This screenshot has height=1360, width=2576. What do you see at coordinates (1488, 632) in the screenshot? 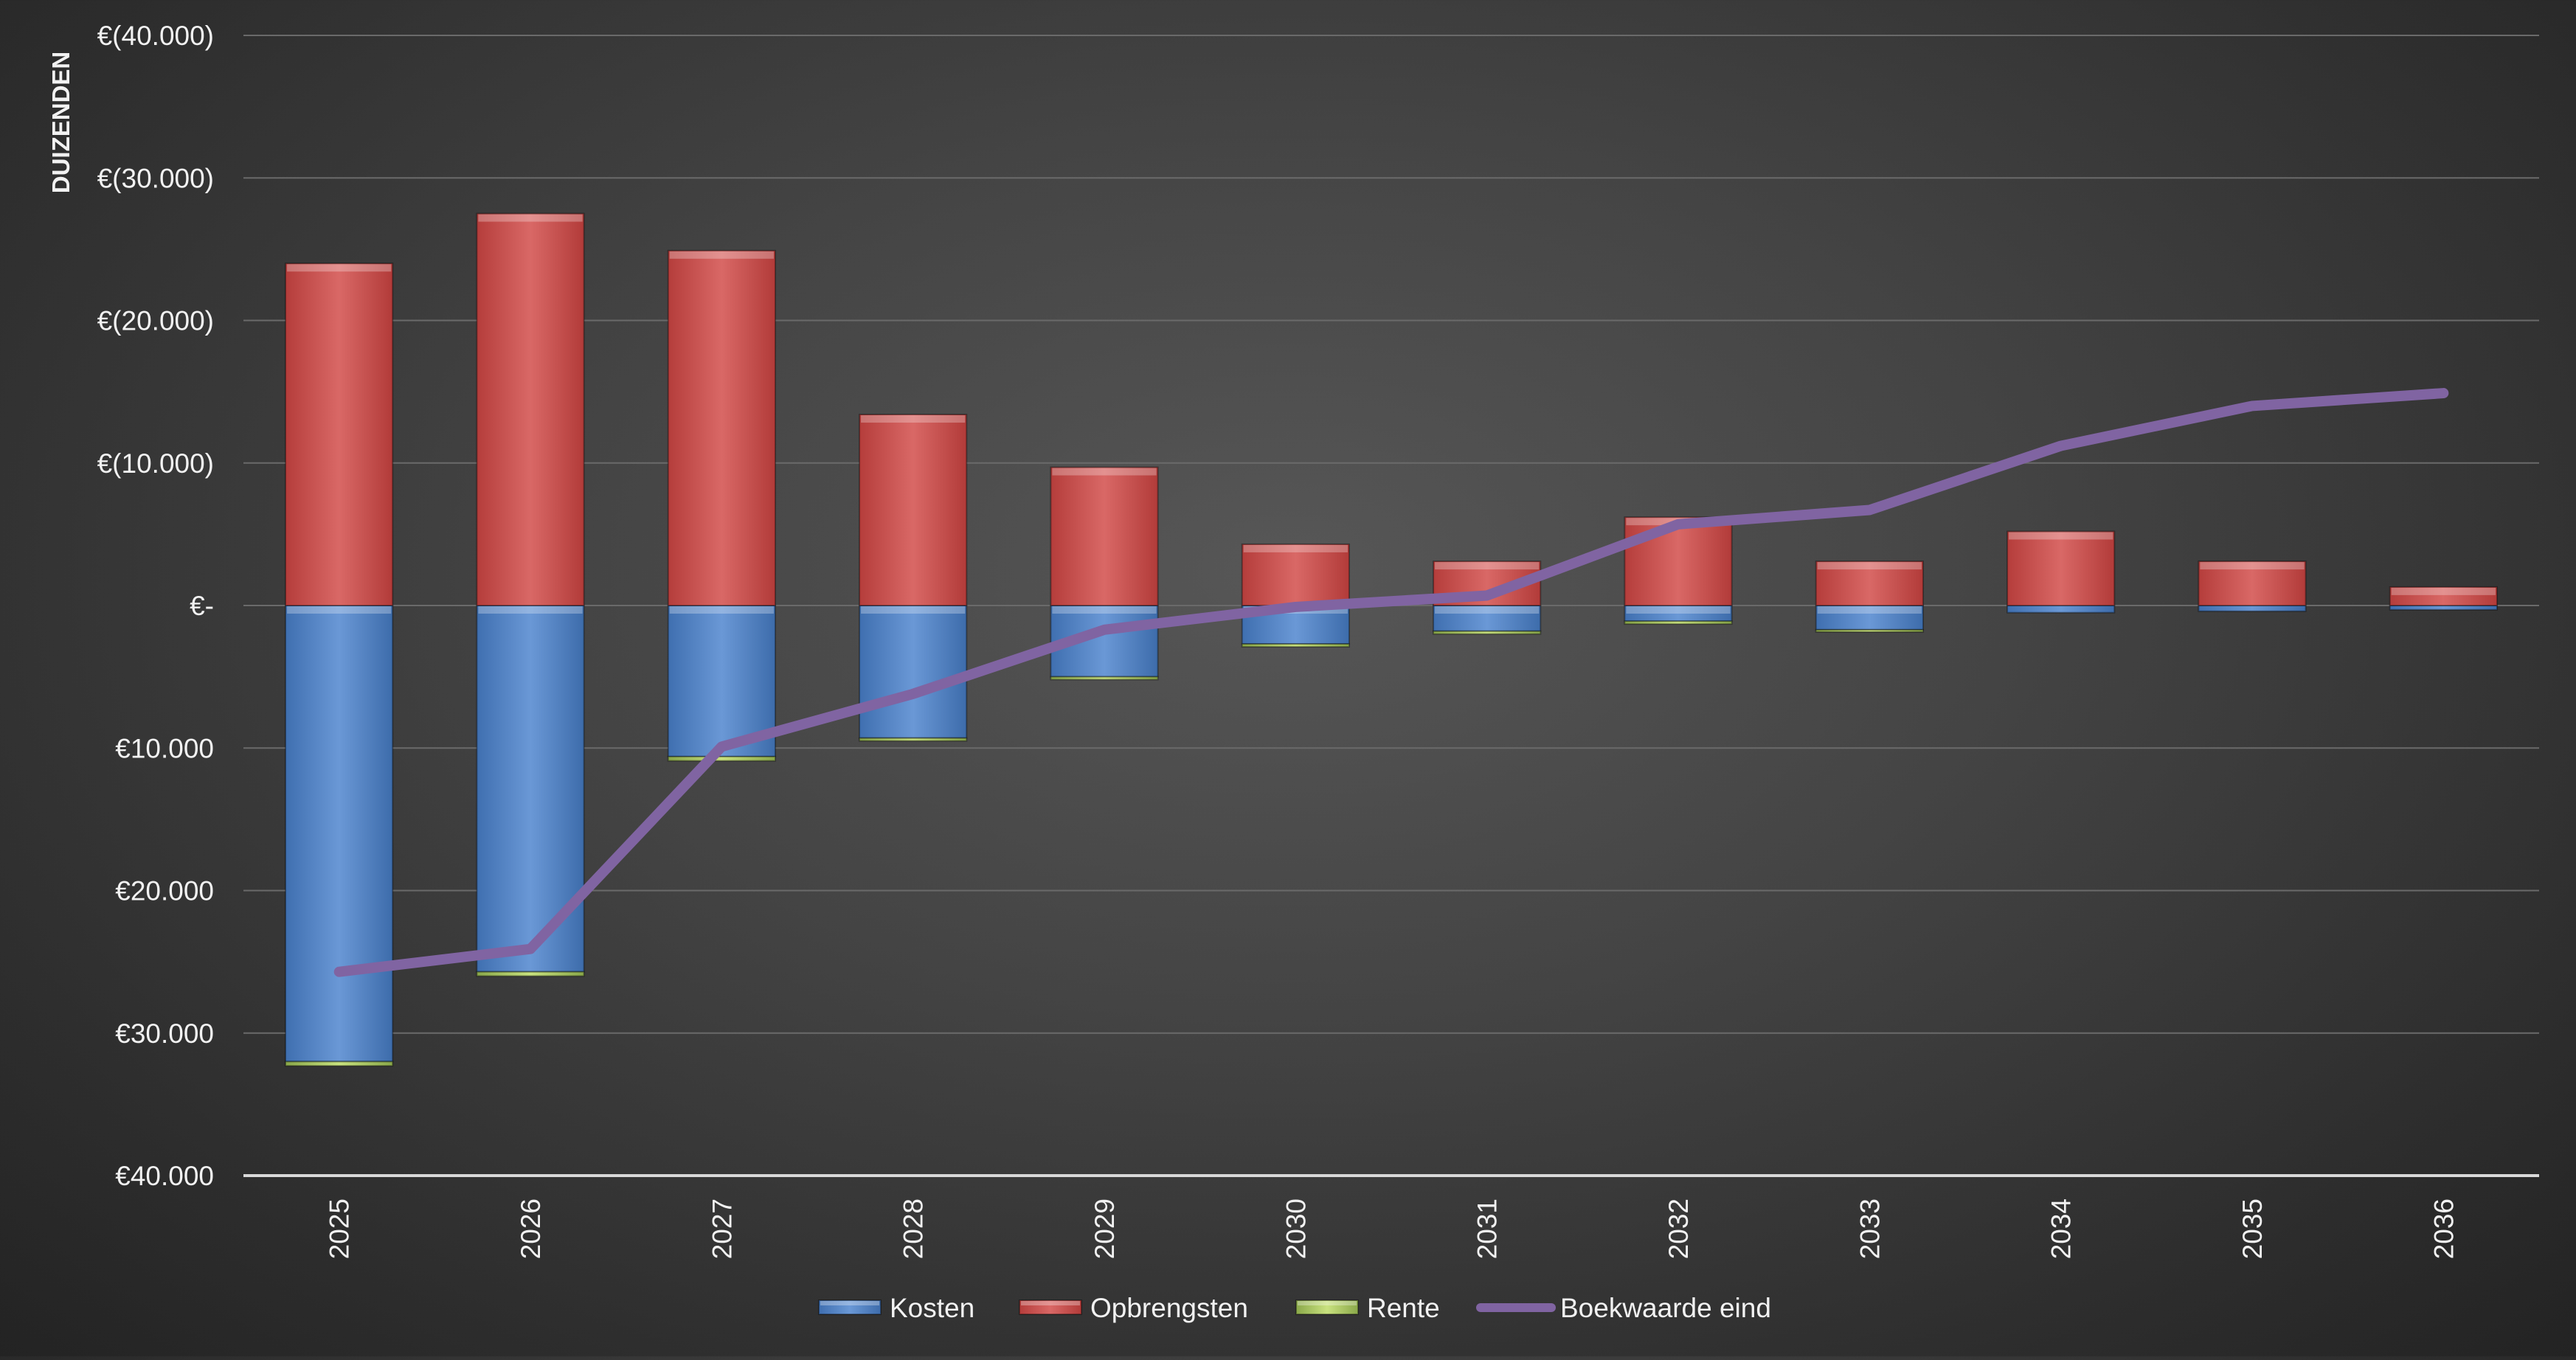
I see `bar-rente-2031` at bounding box center [1488, 632].